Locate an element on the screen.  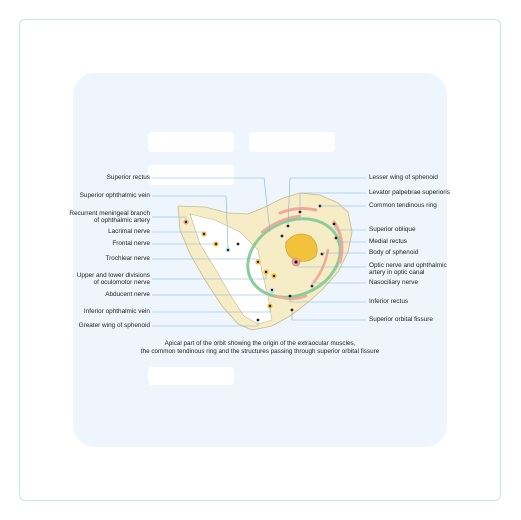
label-levator-palpebrae-superioris: Levator palpebrae superioris is located at coordinates (409, 192).